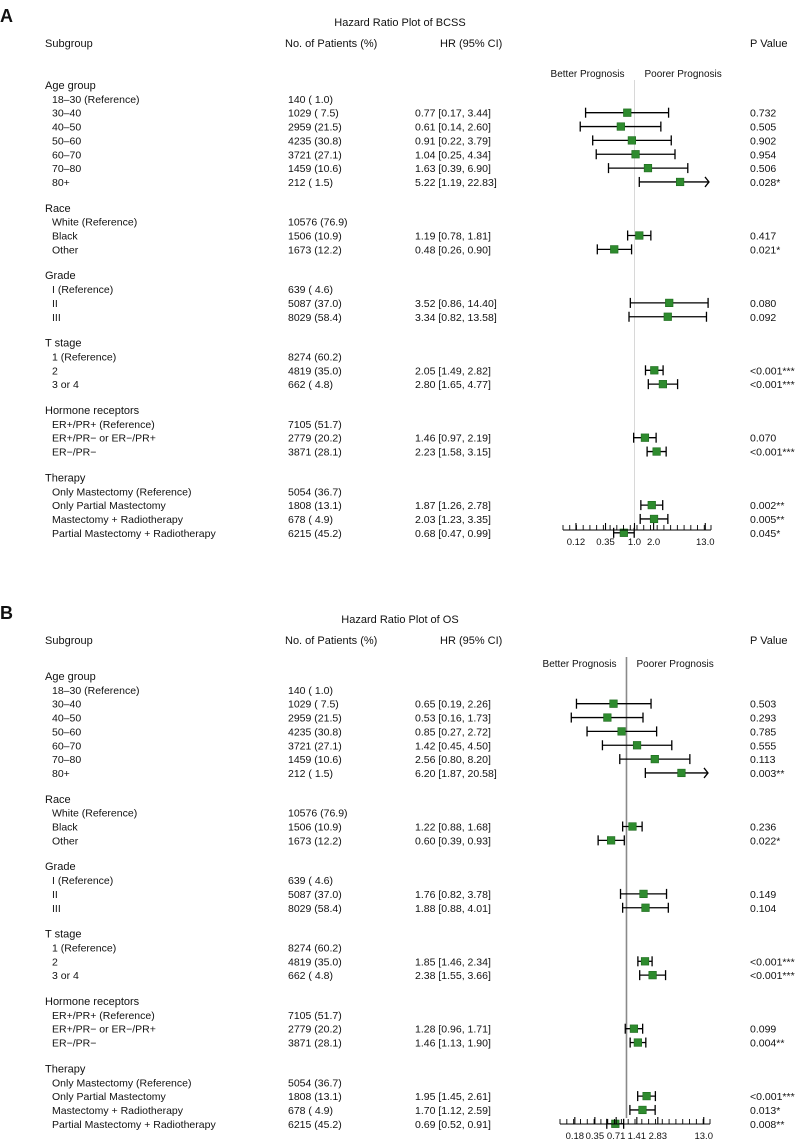 This screenshot has height=1146, width=800. What do you see at coordinates (453, 114) in the screenshot?
I see `row-hr-ci: 0.77 [0.17, 3.44]` at bounding box center [453, 114].